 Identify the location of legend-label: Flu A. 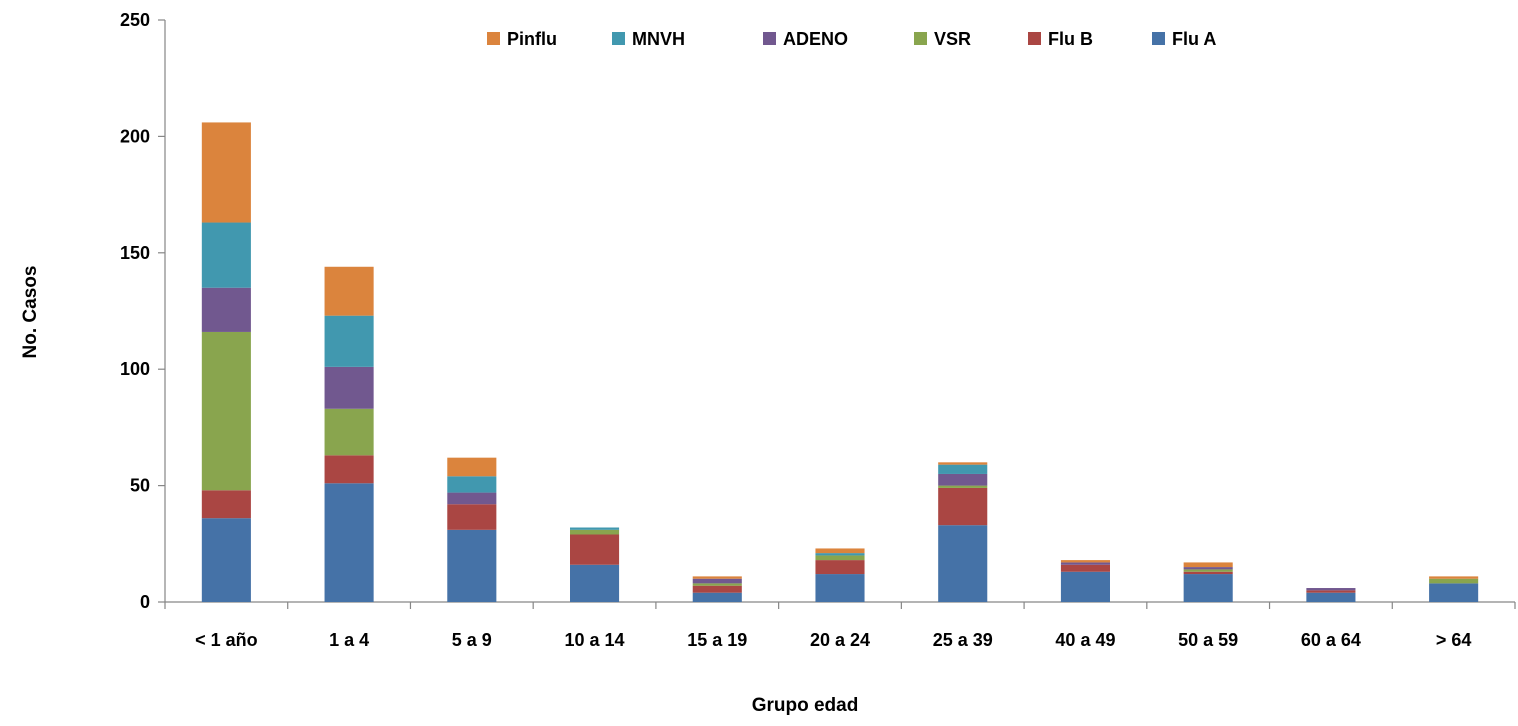
(1194, 39).